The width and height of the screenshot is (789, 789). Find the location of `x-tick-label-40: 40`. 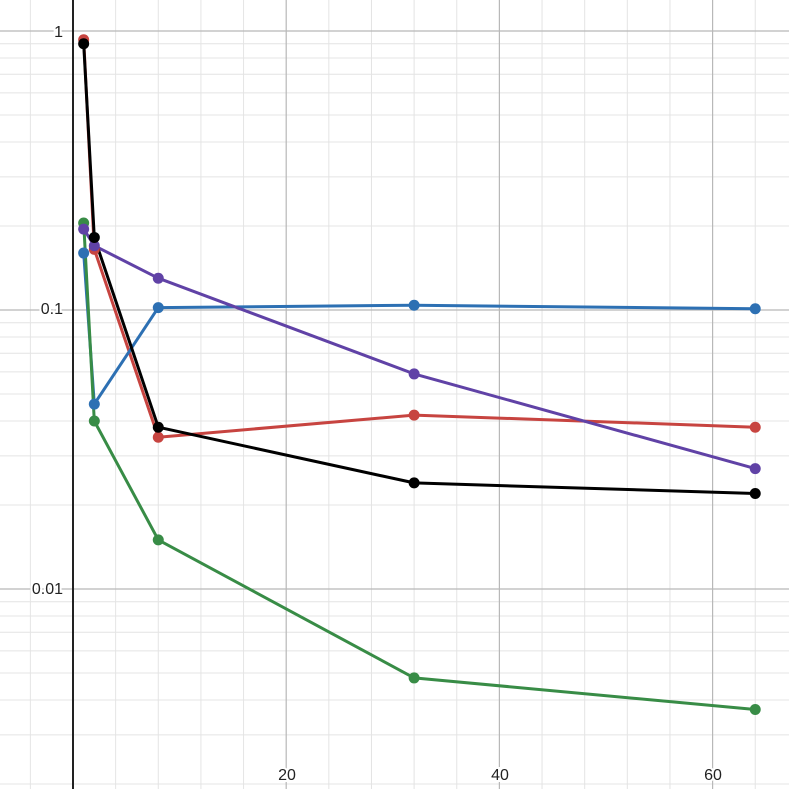

x-tick-label-40: 40 is located at coordinates (500, 775).